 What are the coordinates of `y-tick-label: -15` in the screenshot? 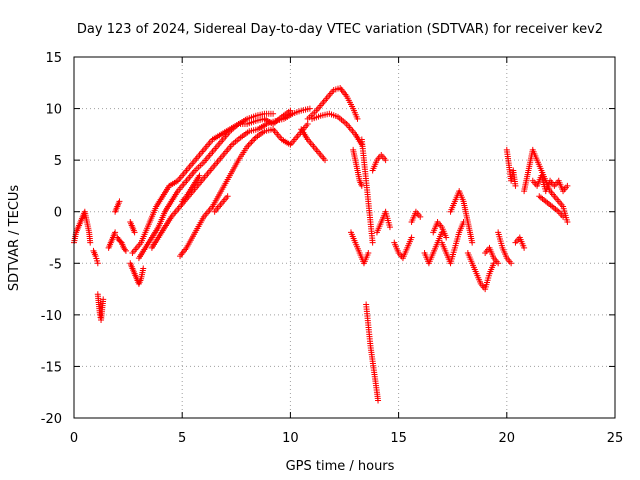 It's located at (51, 367).